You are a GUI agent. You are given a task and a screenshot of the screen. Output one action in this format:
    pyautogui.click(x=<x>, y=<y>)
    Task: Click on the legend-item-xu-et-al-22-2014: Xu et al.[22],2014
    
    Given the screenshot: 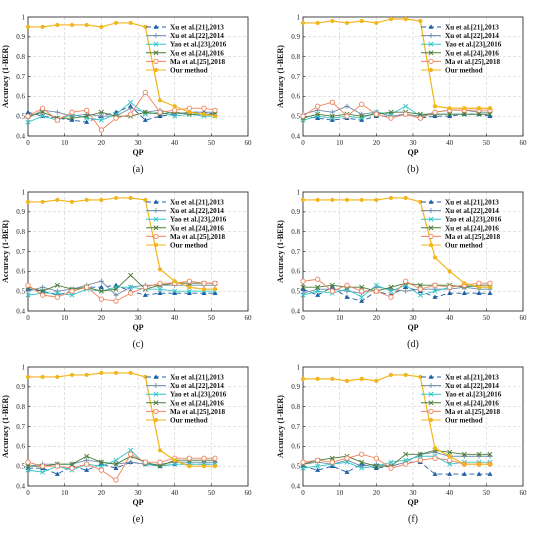 What is the action you would take?
    pyautogui.click(x=460, y=211)
    